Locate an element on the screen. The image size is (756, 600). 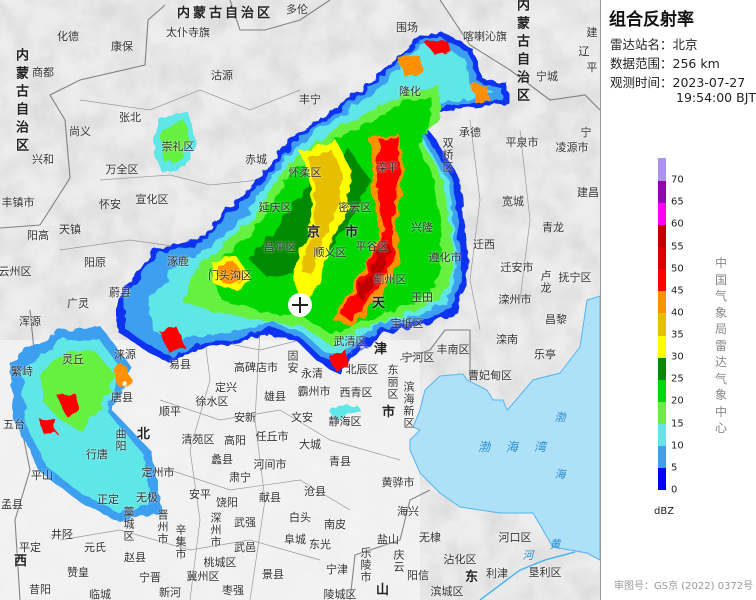
echo-fengning-orange is located at coordinates (411, 66).